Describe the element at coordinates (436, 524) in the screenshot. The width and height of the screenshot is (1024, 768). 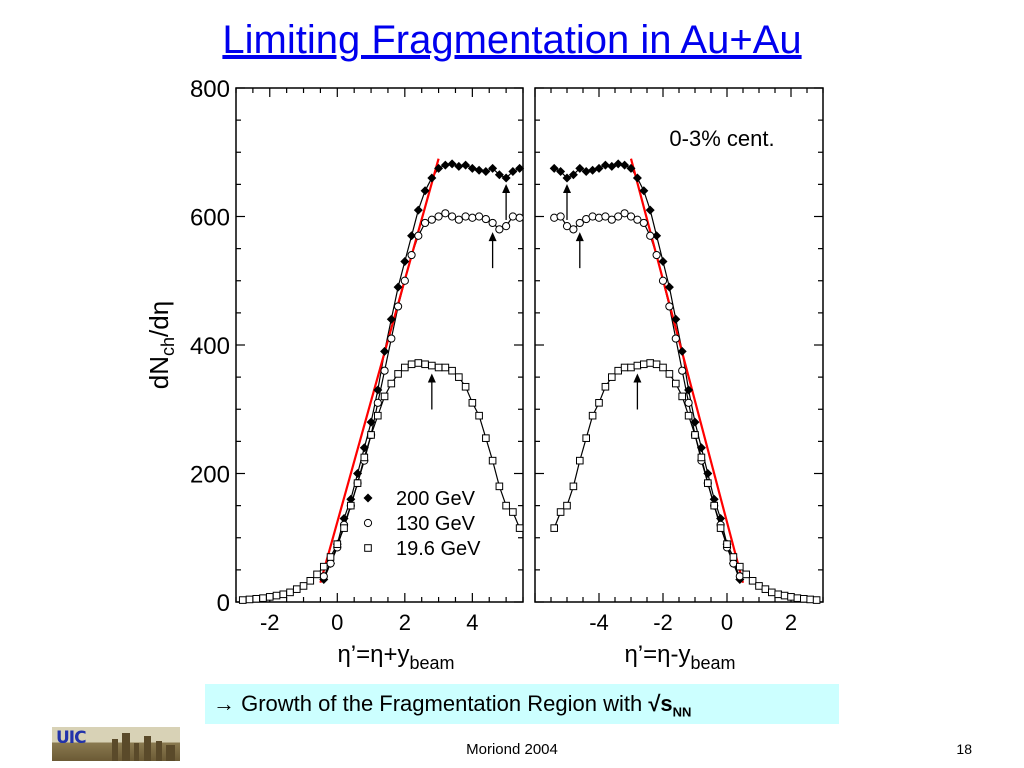
I see `legend-label: 130 GeV` at that location.